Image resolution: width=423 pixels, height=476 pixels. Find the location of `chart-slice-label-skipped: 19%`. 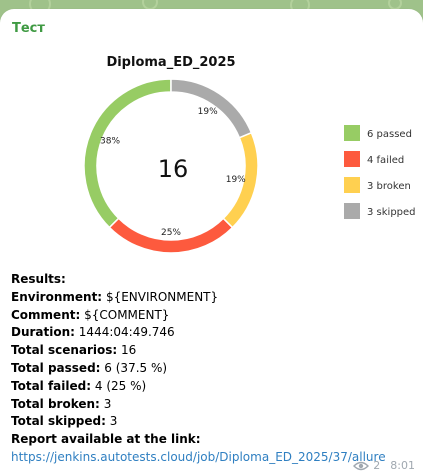

chart-slice-label-skipped: 19% is located at coordinates (208, 112).